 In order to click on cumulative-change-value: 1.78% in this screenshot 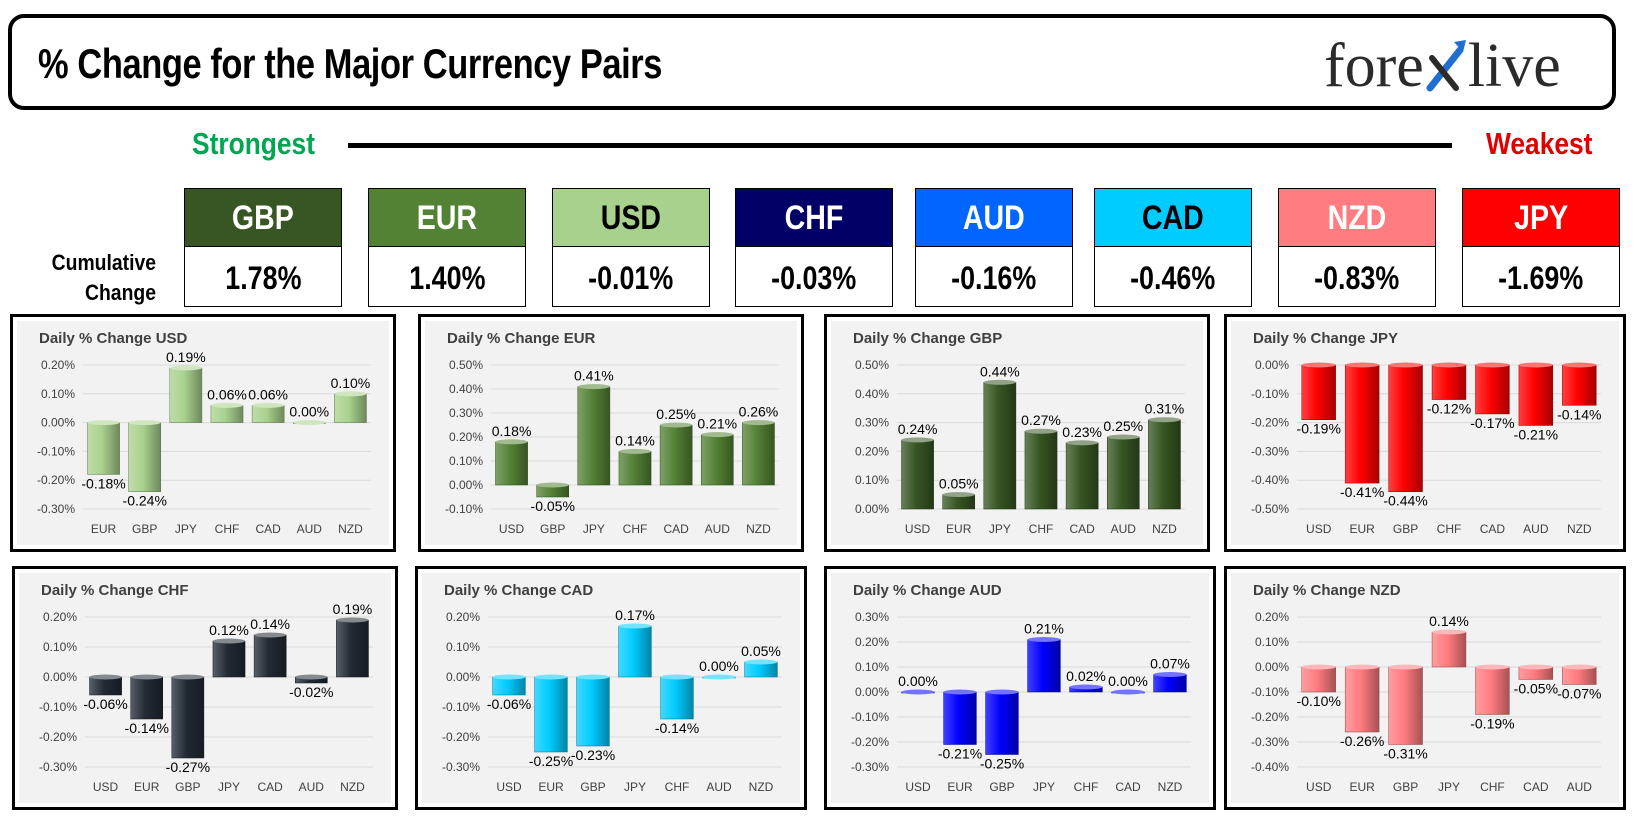, I will do `click(263, 277)`.